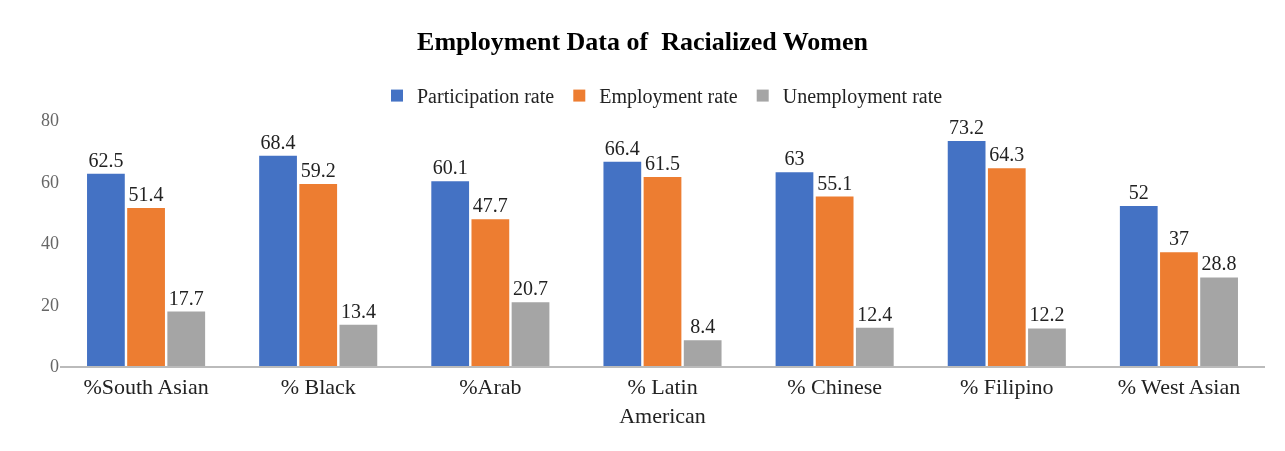  Describe the element at coordinates (1219, 263) in the screenshot. I see `data-label: 28.8` at that location.